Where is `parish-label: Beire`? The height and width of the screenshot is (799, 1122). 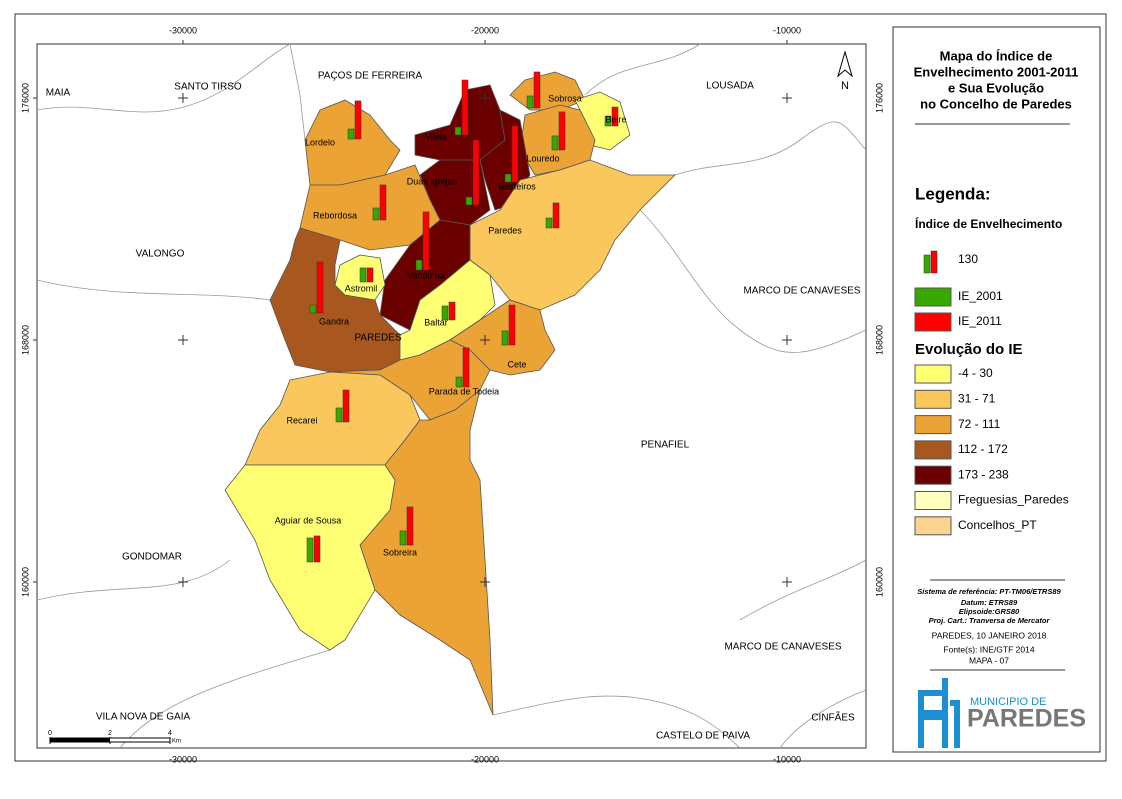 parish-label: Beire is located at coordinates (615, 119).